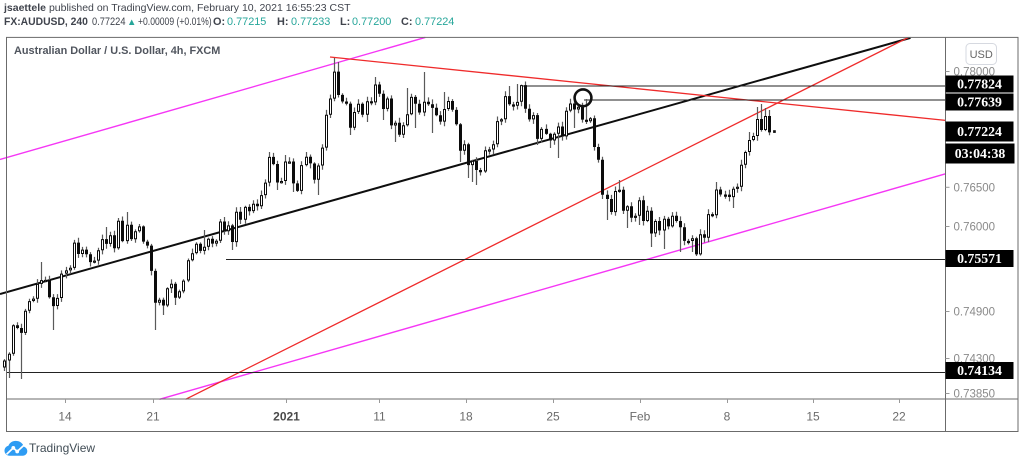  What do you see at coordinates (975, 313) in the screenshot?
I see `svg-text: 0.74900` at bounding box center [975, 313].